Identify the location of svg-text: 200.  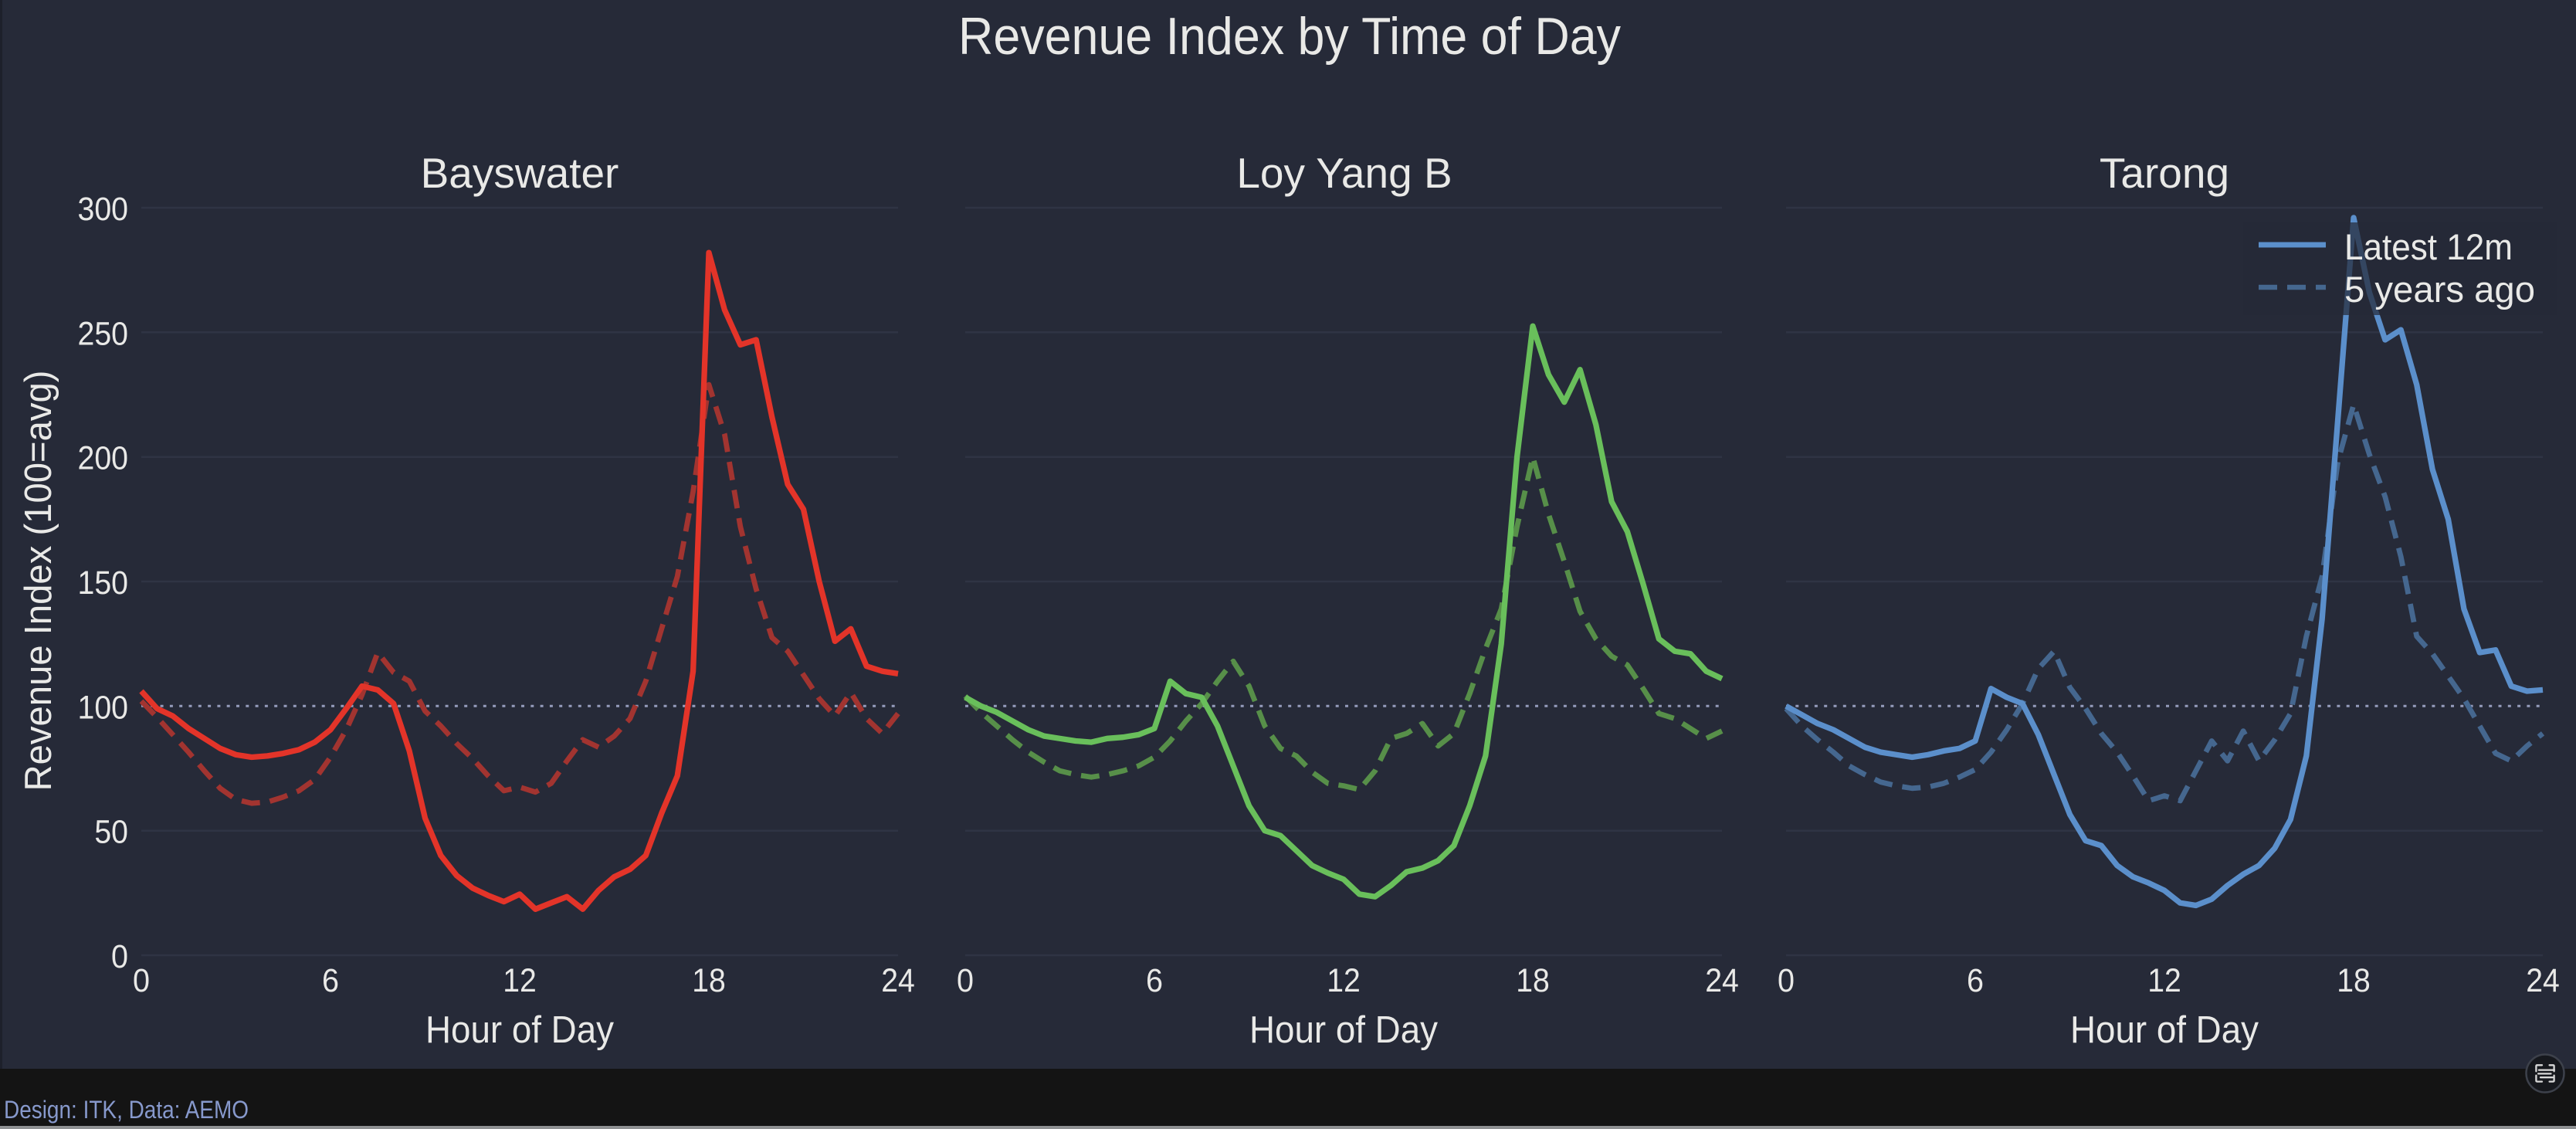
(103, 458).